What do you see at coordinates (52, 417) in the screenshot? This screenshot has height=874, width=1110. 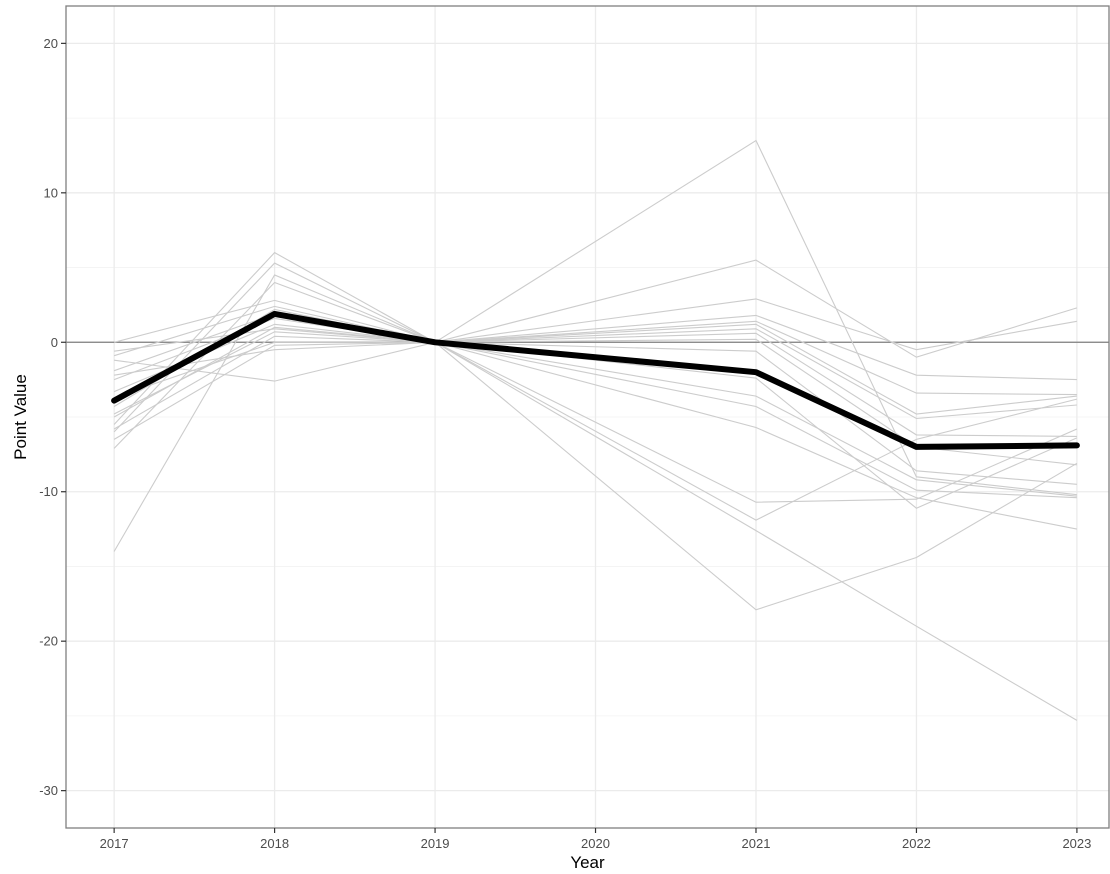 I see `y-axis-ticks: 20 10 0 -10 -20 -30` at bounding box center [52, 417].